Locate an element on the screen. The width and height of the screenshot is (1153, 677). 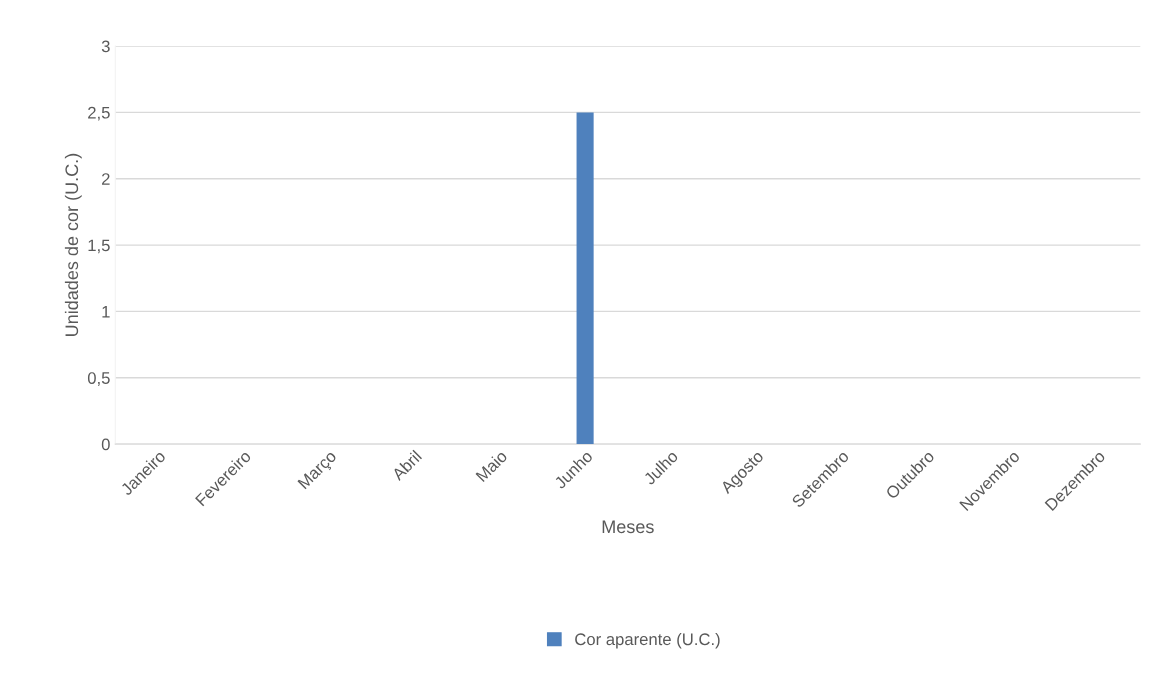
y-tick-label: 3 is located at coordinates (105, 46).